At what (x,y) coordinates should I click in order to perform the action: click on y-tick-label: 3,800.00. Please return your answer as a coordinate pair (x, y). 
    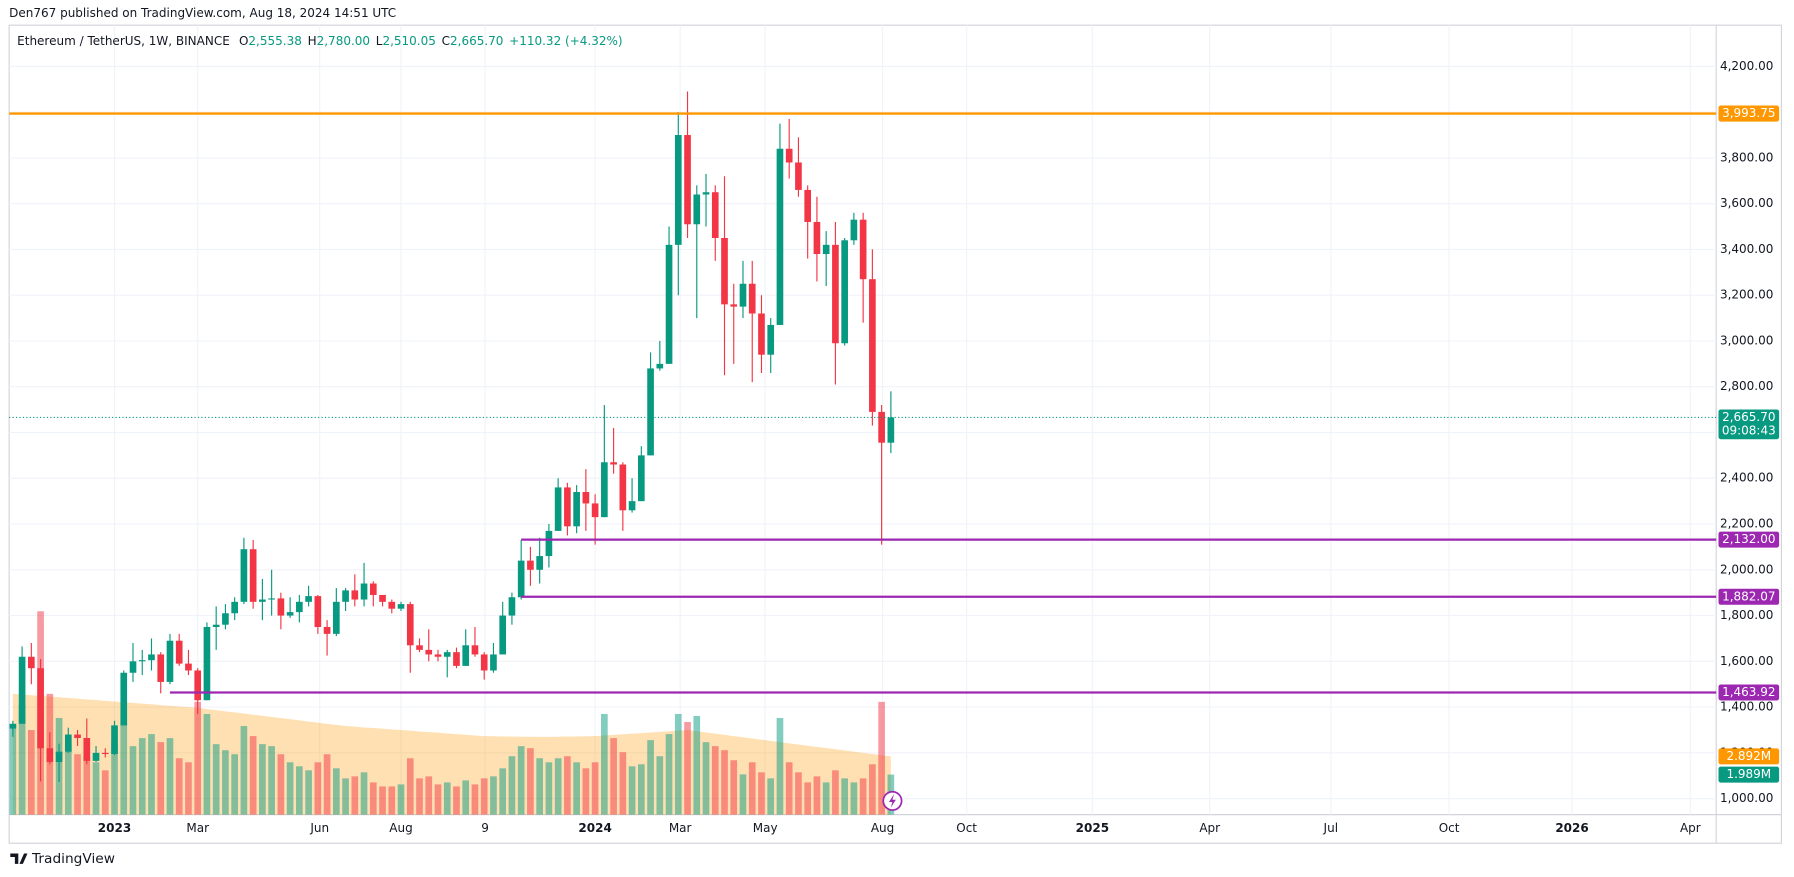
    Looking at the image, I should click on (1746, 157).